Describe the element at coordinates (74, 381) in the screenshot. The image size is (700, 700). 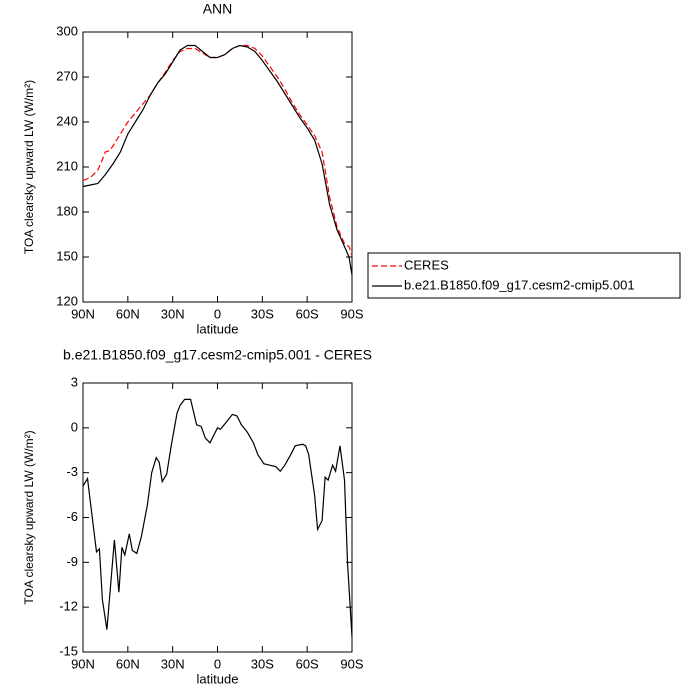
I see `y-tick-label: 3` at that location.